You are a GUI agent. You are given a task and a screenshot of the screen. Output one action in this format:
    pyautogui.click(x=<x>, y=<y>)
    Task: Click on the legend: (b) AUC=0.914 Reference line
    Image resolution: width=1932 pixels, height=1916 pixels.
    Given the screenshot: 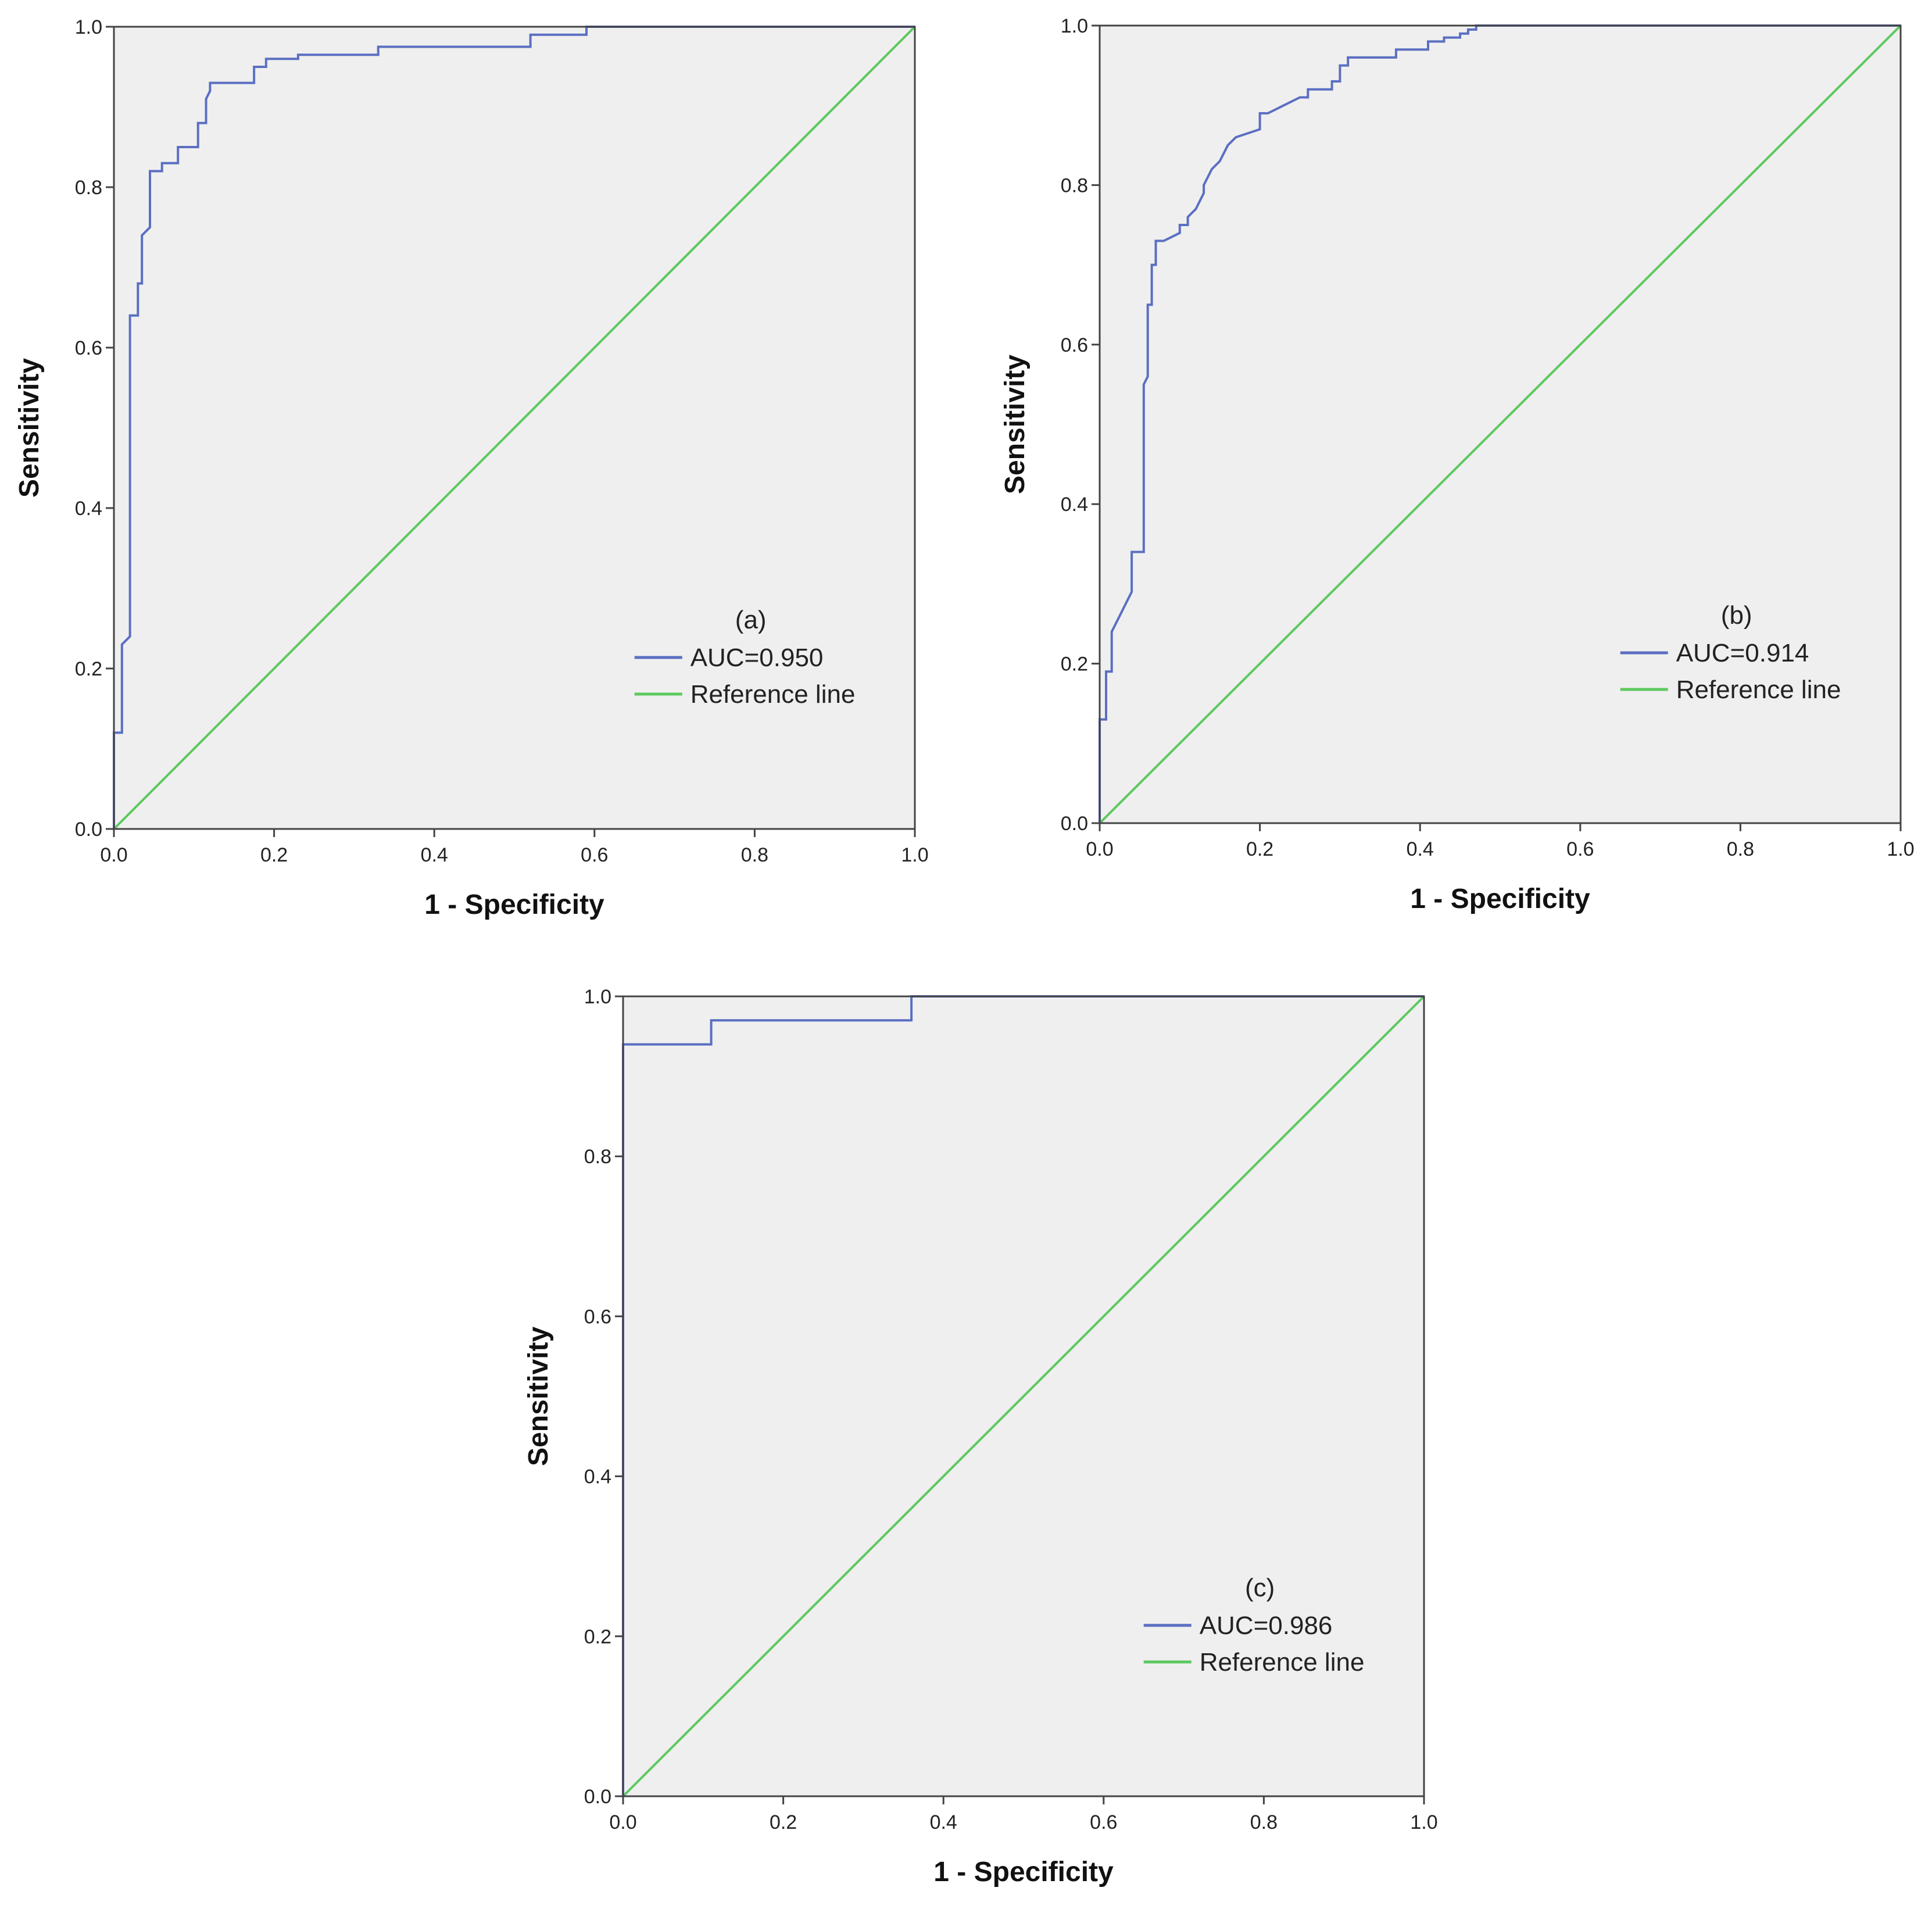 What is the action you would take?
    pyautogui.click(x=1731, y=652)
    